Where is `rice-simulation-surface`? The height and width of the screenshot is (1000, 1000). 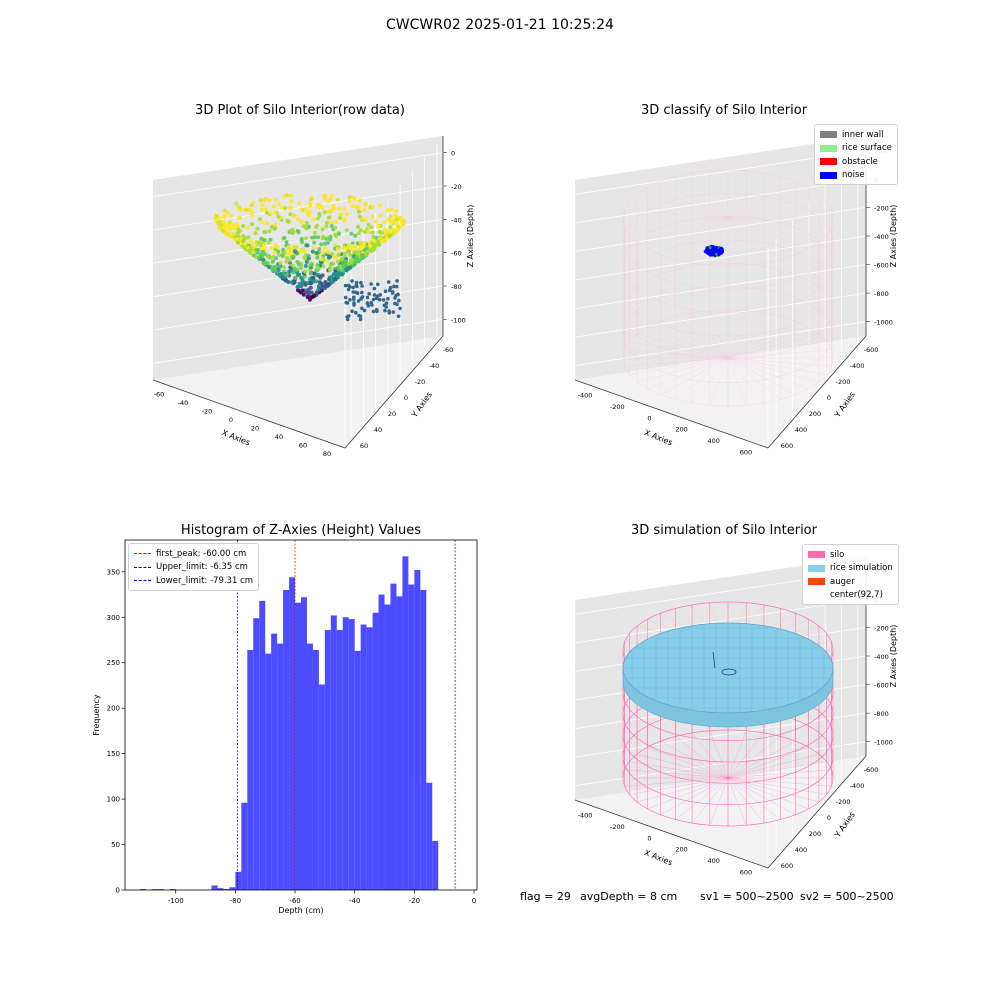
rice-simulation-surface is located at coordinates (728, 675).